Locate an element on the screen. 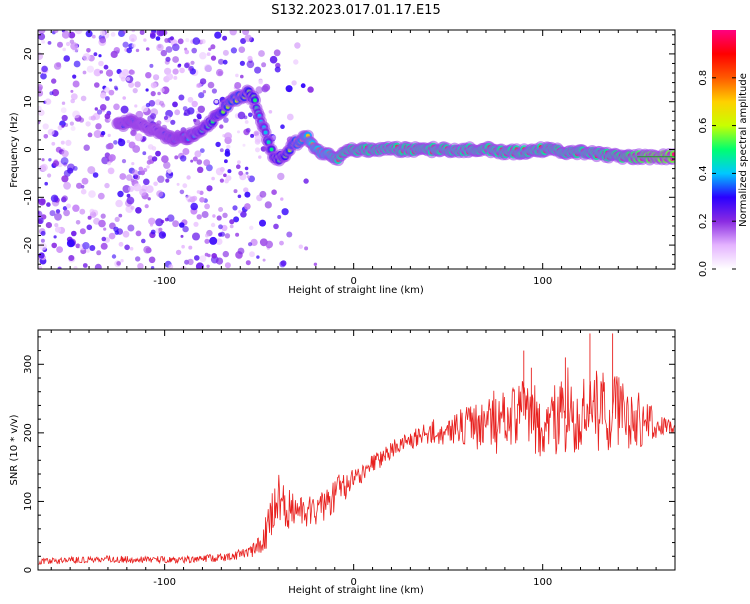  heatmap-y-tick-label: -10 is located at coordinates (28, 197).